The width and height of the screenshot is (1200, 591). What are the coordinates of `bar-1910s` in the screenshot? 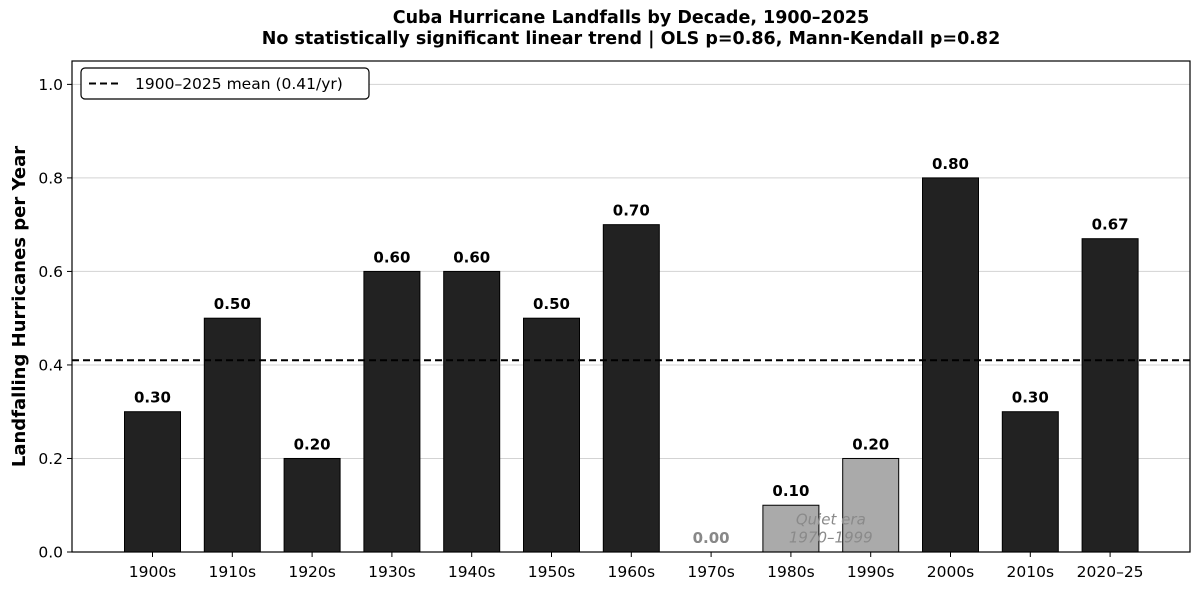 It's located at (232, 435).